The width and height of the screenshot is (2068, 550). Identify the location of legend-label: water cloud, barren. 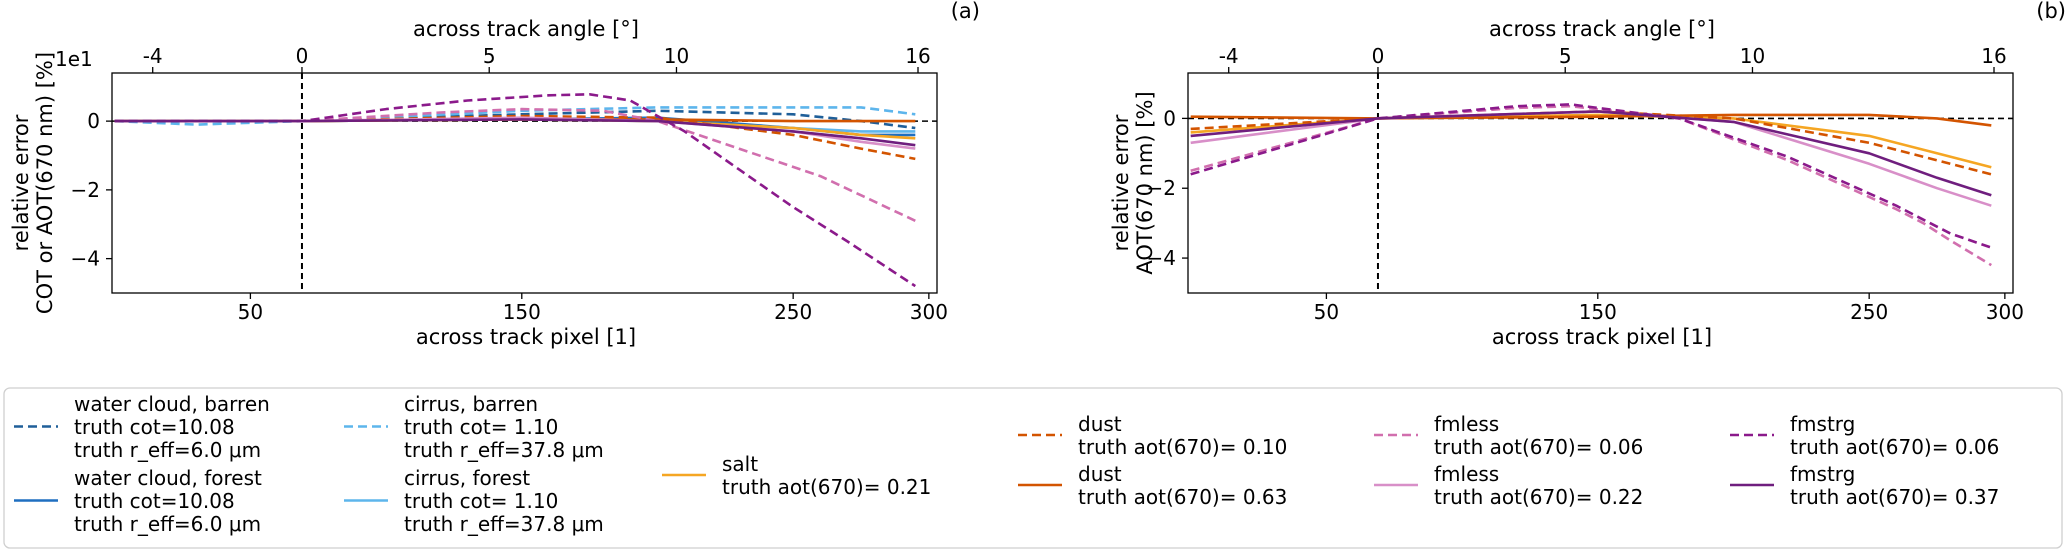
(172, 404).